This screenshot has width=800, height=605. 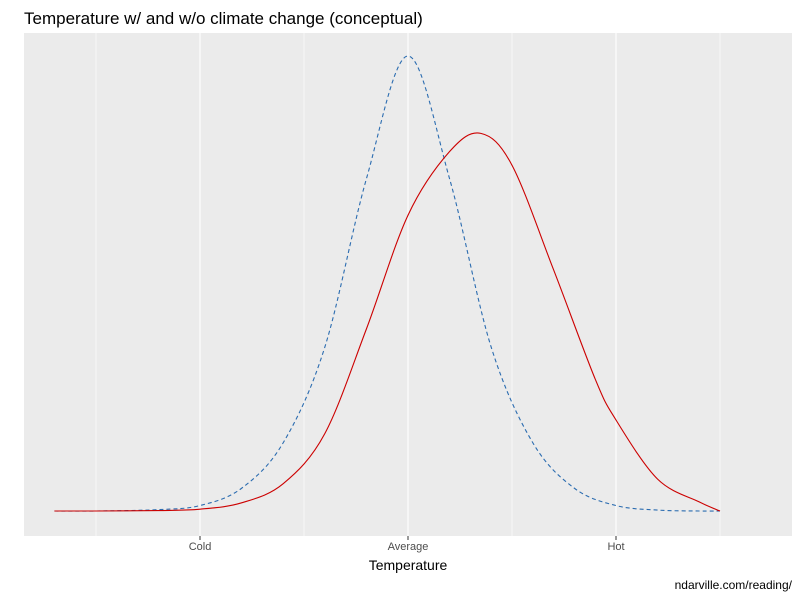 What do you see at coordinates (734, 585) in the screenshot?
I see `chart-caption: ndarville.com/reading/` at bounding box center [734, 585].